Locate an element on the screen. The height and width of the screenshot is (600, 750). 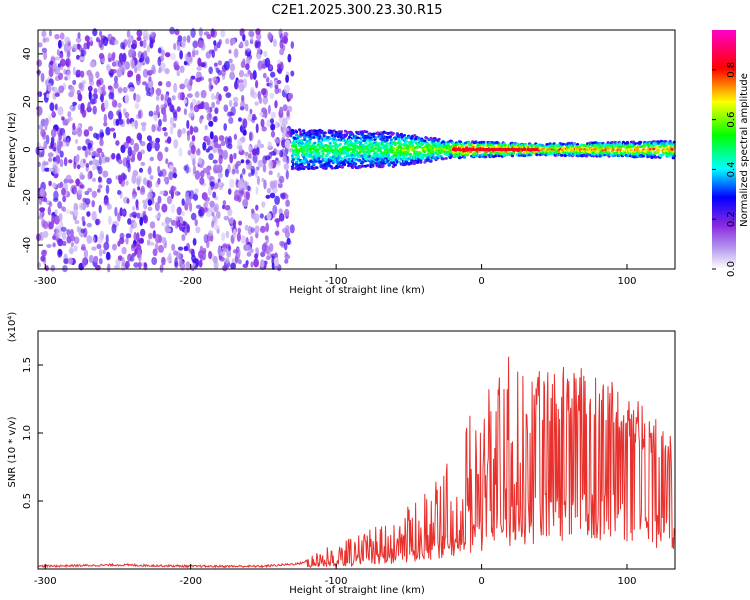
colorbar-tick-label: 0.4 is located at coordinates (731, 169).